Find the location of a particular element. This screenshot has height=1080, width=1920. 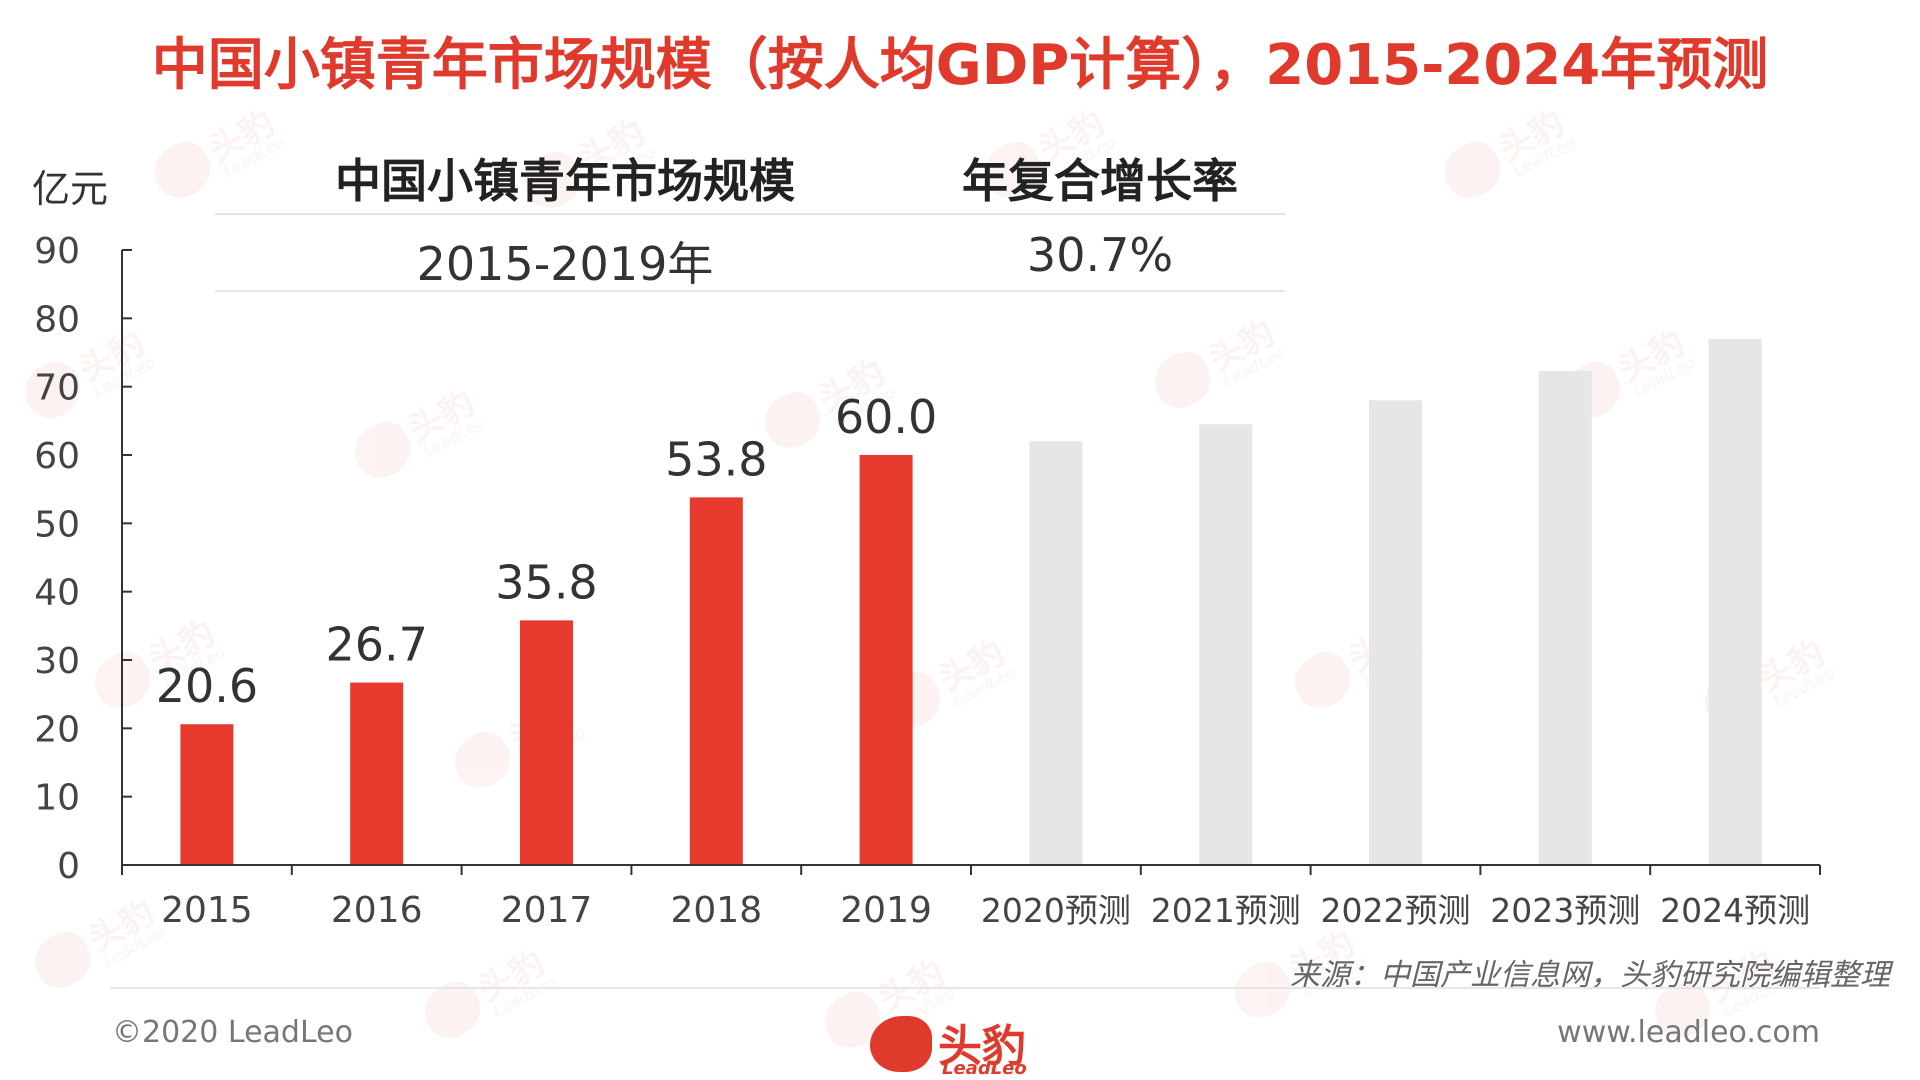

bar-2016 is located at coordinates (377, 773).